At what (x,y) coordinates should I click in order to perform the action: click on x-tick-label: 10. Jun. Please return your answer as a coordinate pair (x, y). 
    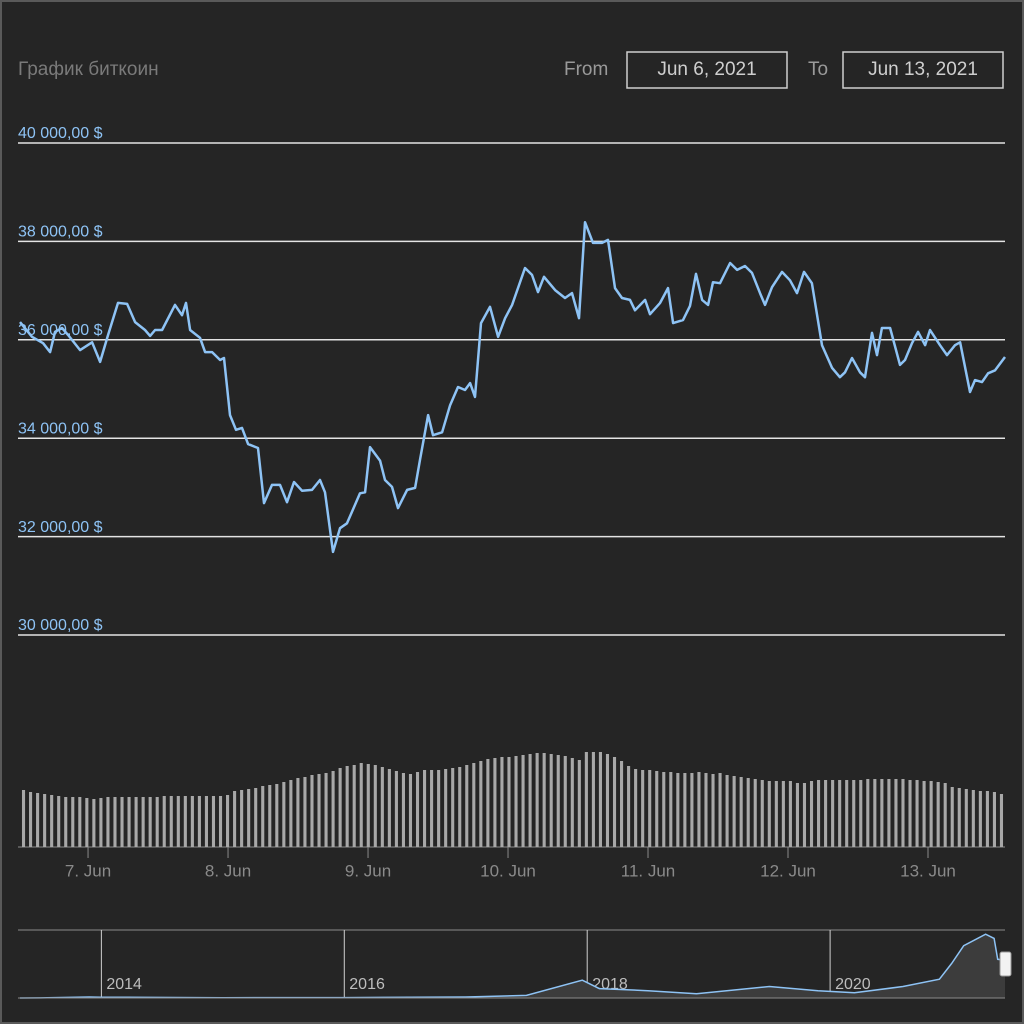
    Looking at the image, I should click on (508, 870).